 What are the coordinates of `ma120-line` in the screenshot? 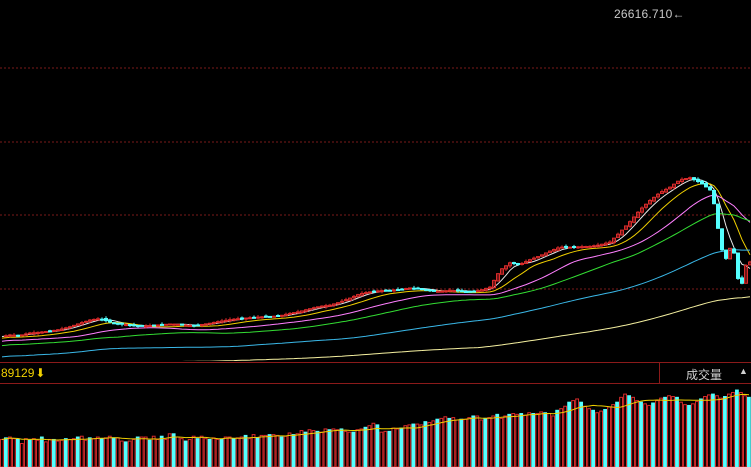 It's located at (464, 328).